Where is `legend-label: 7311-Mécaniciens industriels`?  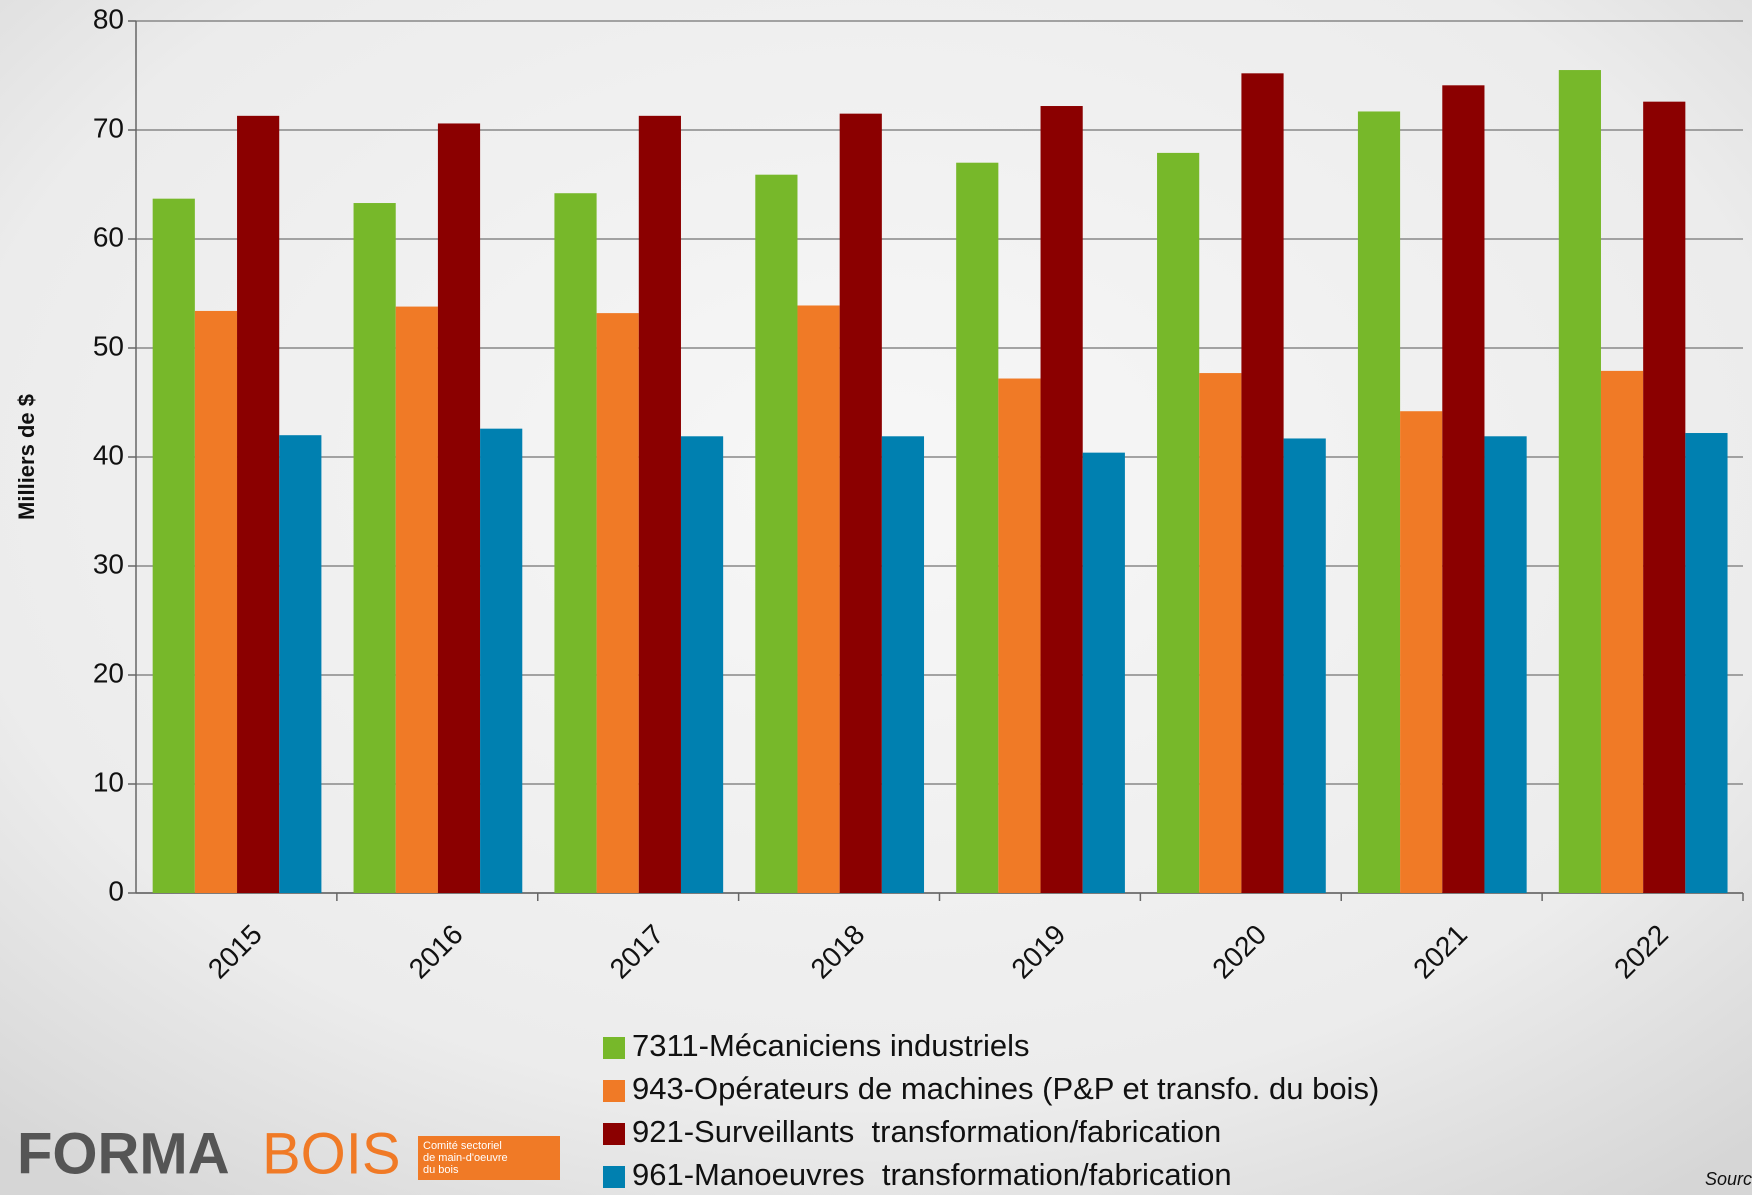
legend-label: 7311-Mécaniciens industriels is located at coordinates (830, 1045).